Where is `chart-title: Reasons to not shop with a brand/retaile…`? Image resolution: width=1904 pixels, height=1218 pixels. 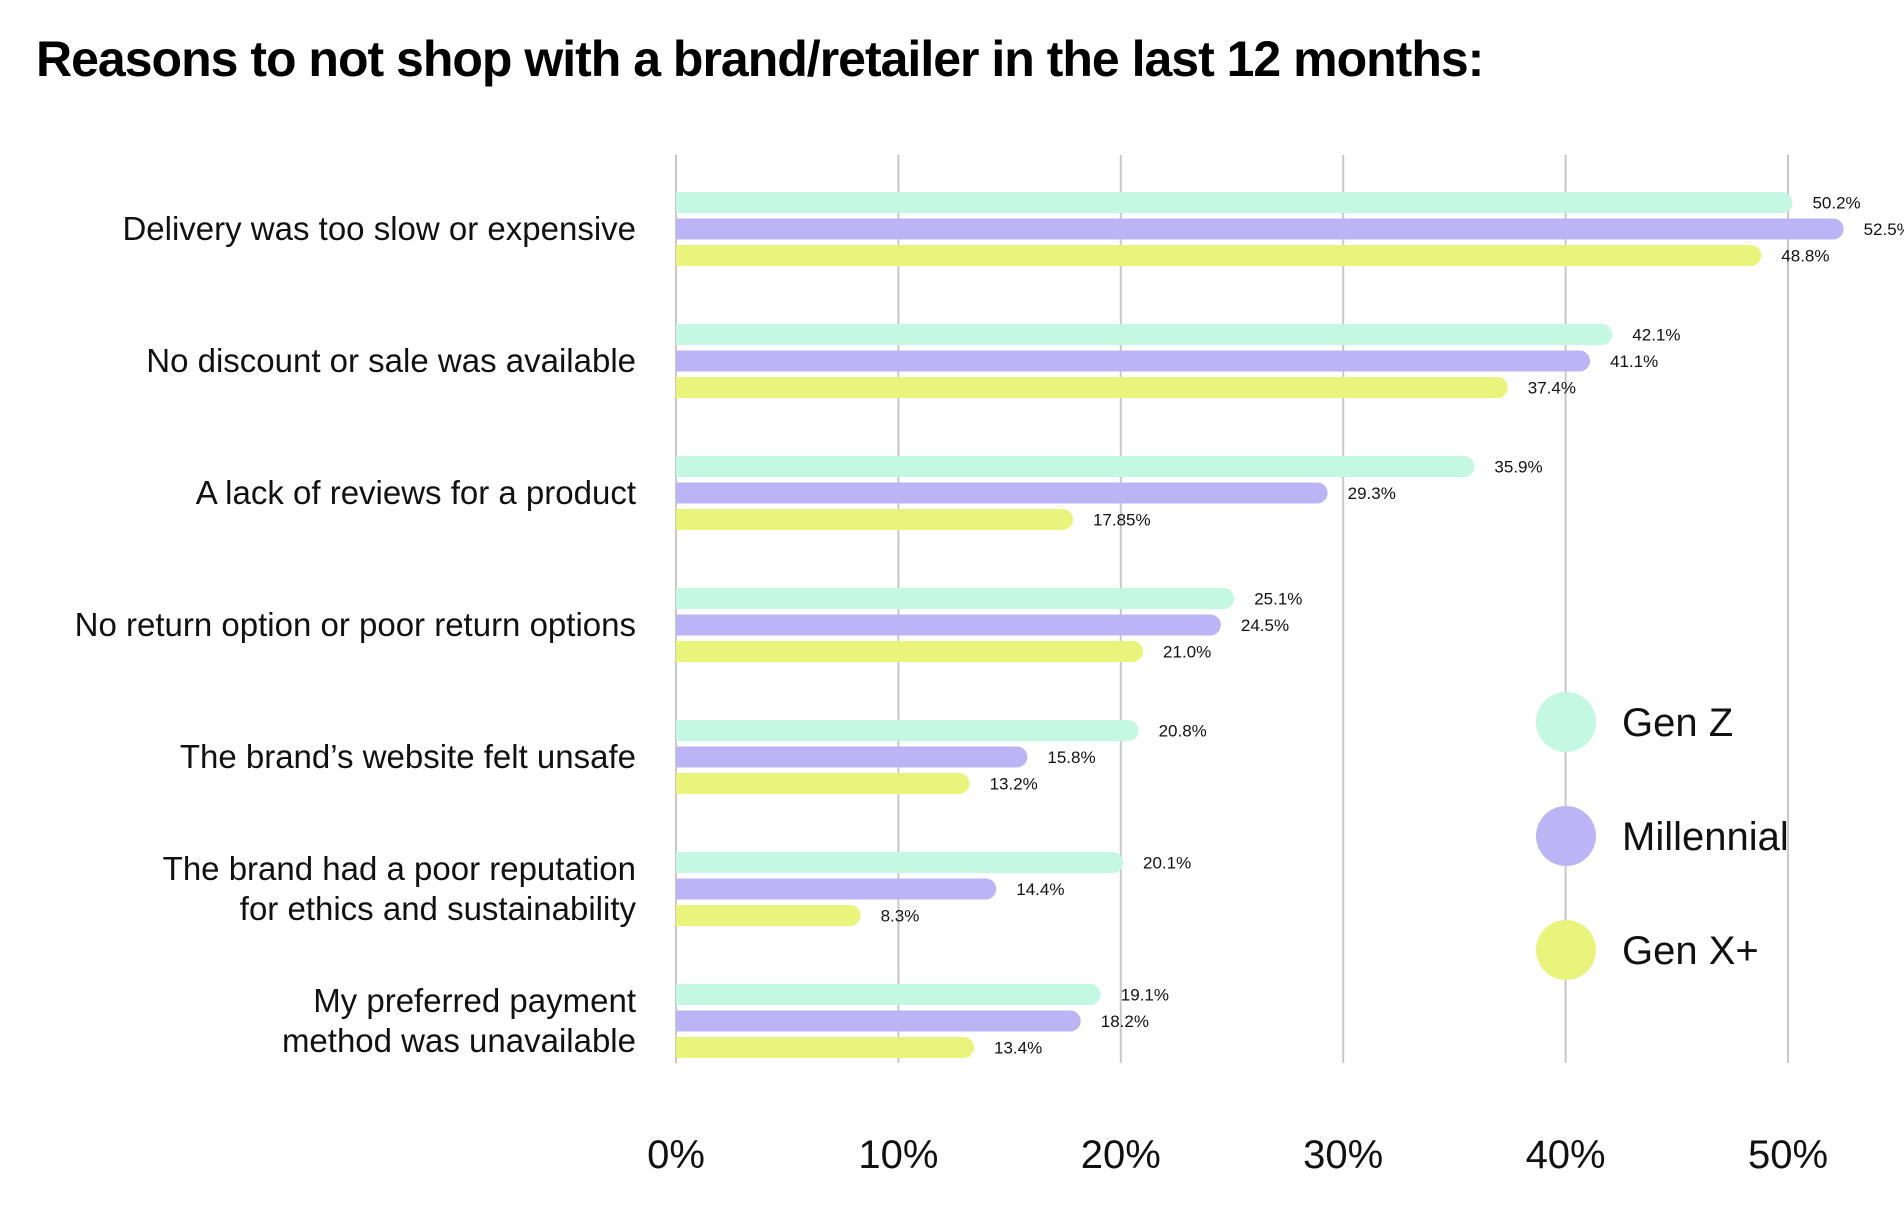
chart-title: Reasons to not shop with a brand/retaile… is located at coordinates (760, 59).